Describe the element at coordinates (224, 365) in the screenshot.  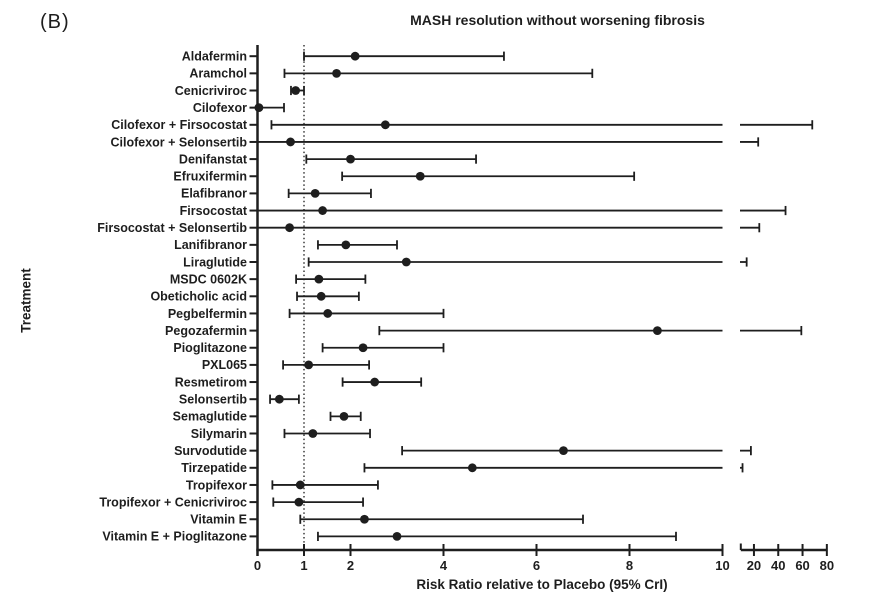
I see `treatment-label: PXL065` at that location.